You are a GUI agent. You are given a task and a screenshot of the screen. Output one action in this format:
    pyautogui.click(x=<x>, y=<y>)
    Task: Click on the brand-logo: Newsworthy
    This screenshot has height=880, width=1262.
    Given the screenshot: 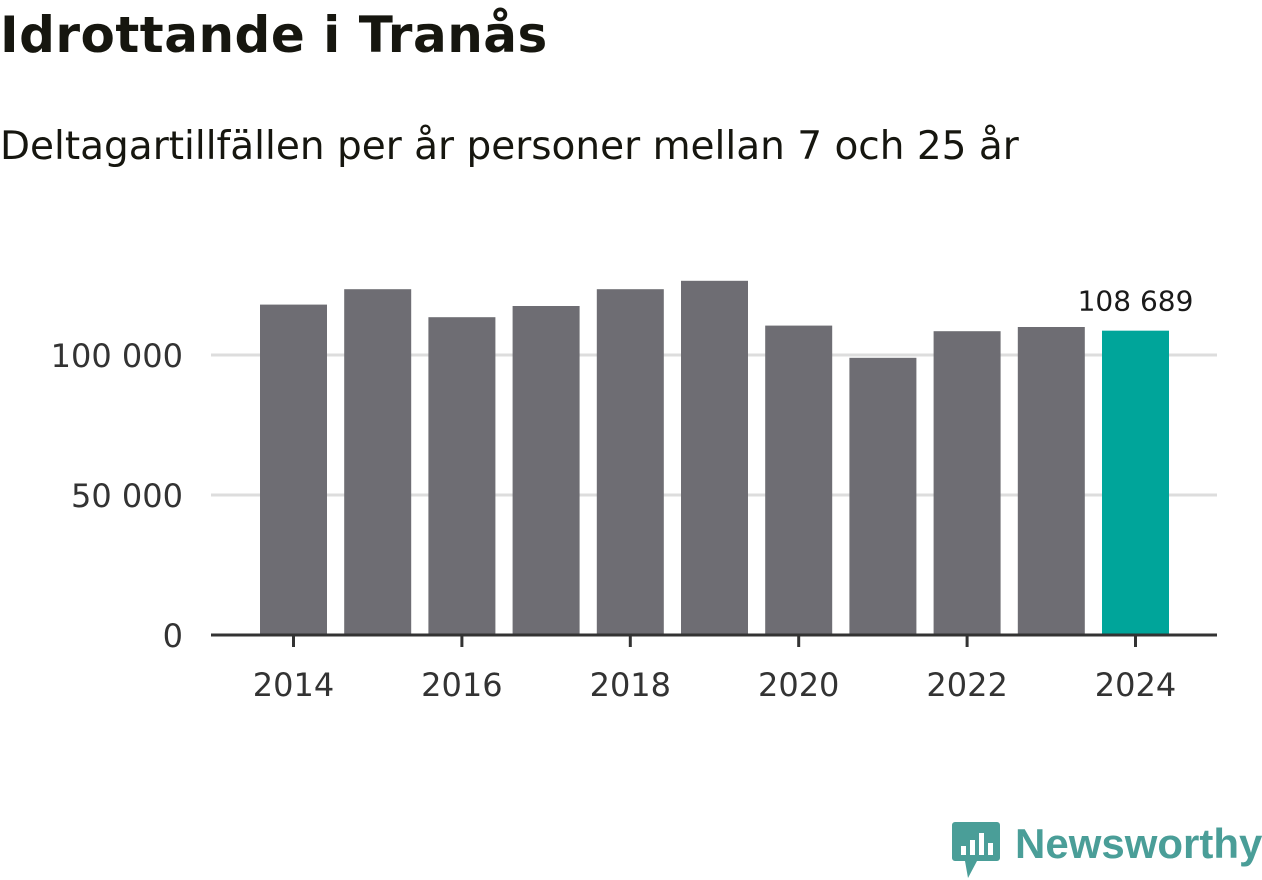 What is the action you would take?
    pyautogui.click(x=1106, y=850)
    